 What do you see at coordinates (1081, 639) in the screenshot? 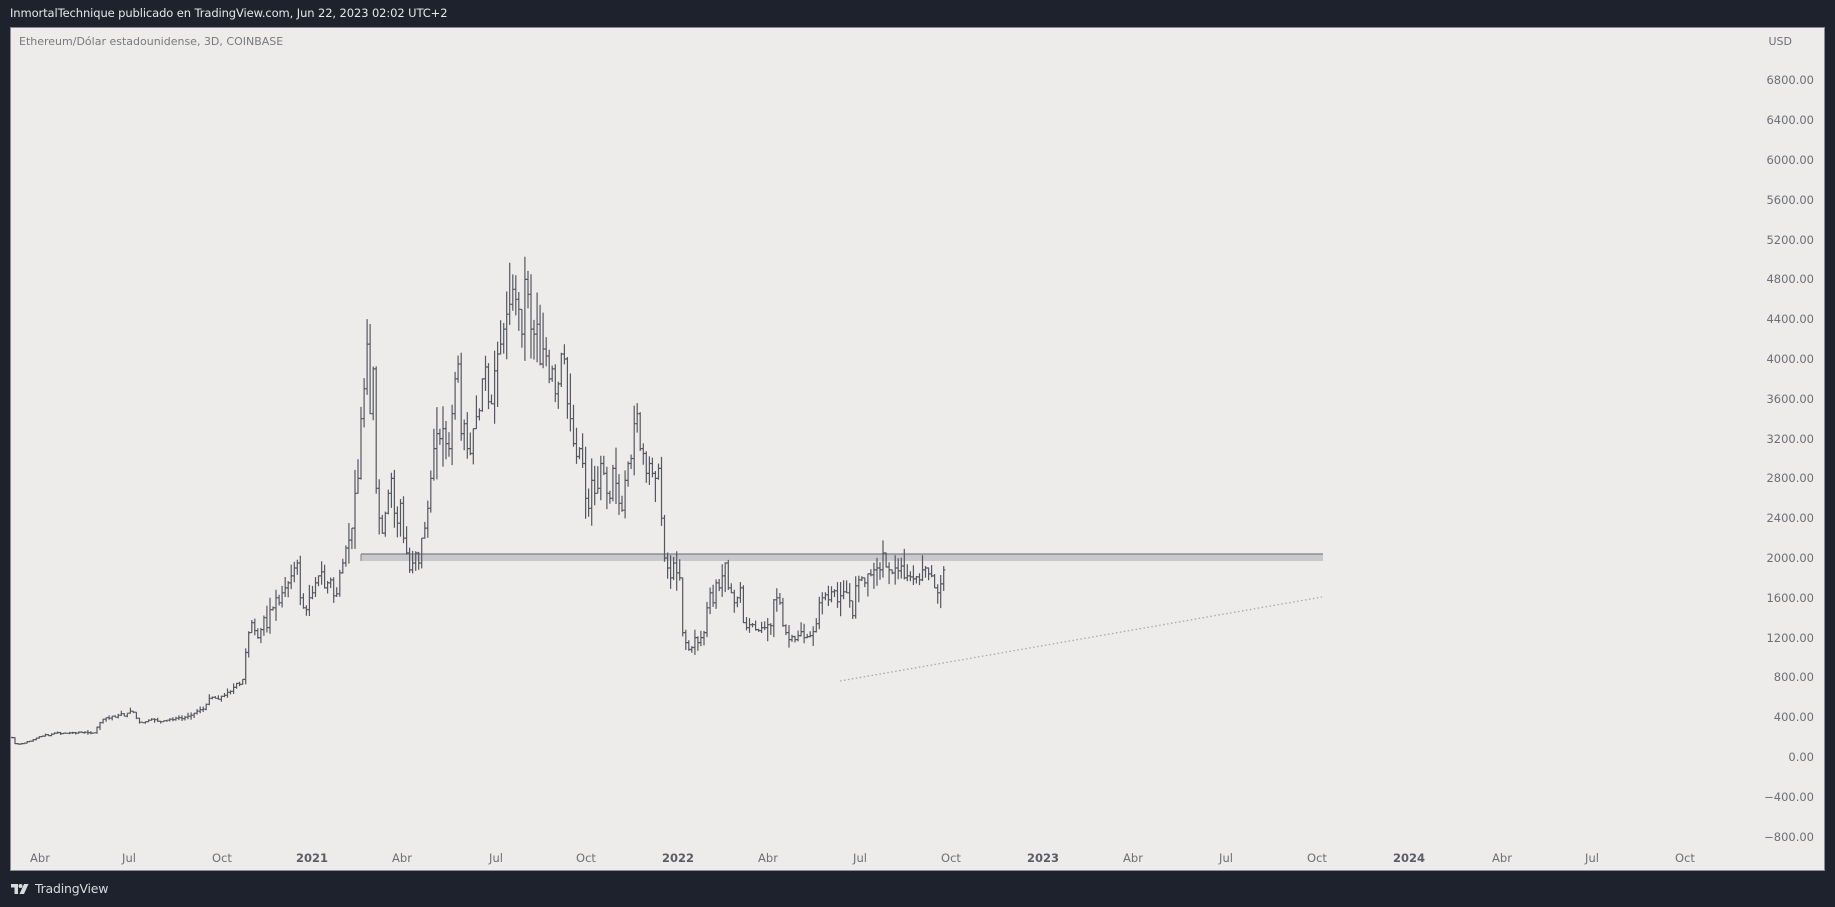
I see `support-trendline` at bounding box center [1081, 639].